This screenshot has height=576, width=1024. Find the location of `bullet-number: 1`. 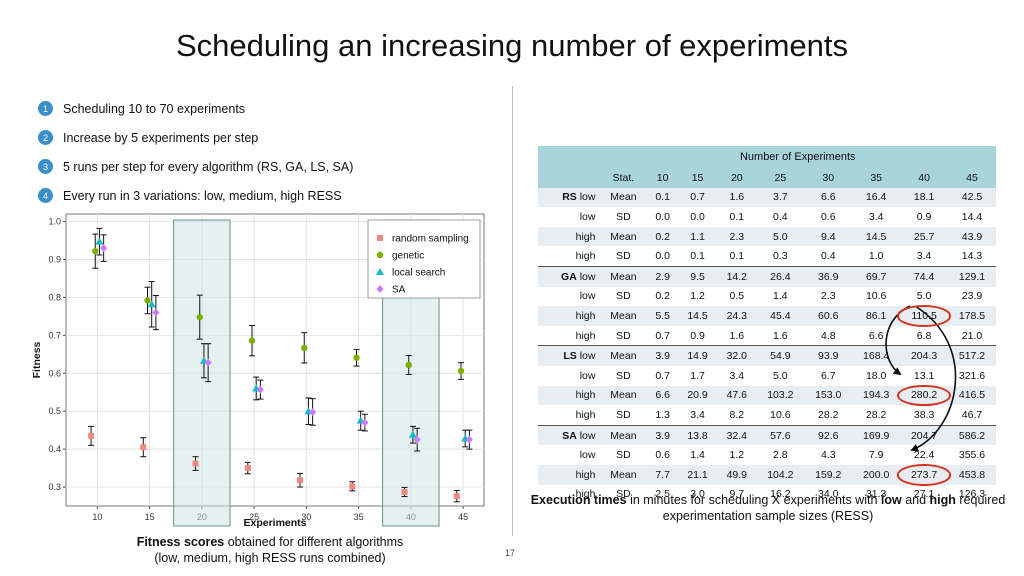

bullet-number: 1 is located at coordinates (45, 108).